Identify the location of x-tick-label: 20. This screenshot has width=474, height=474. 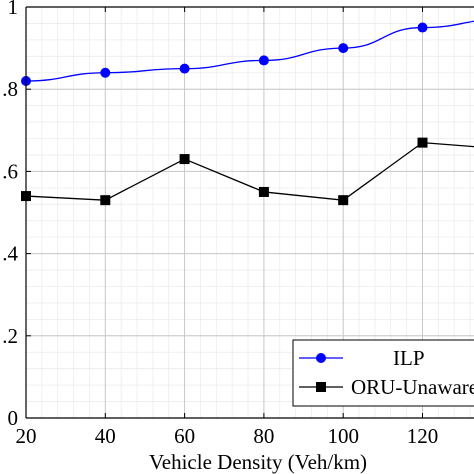
(26, 436).